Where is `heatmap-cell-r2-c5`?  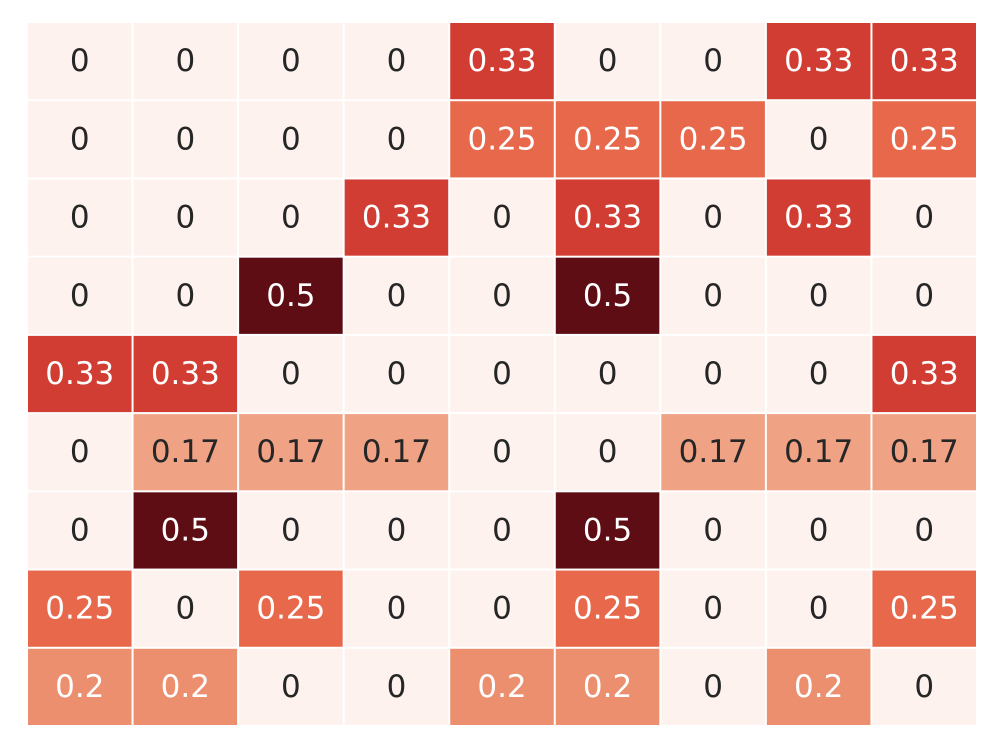 heatmap-cell-r2-c5 is located at coordinates (607, 217).